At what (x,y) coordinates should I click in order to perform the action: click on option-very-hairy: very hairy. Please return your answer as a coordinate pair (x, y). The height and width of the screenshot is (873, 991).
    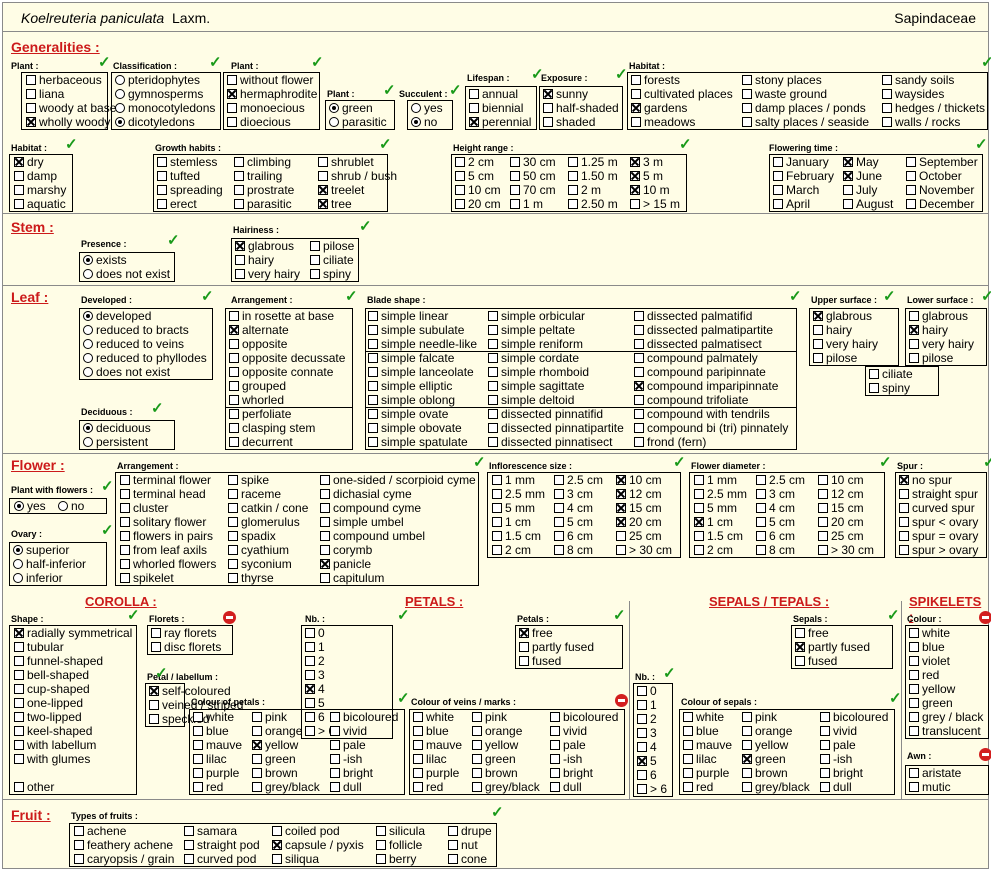
    Looking at the image, I should click on (941, 344).